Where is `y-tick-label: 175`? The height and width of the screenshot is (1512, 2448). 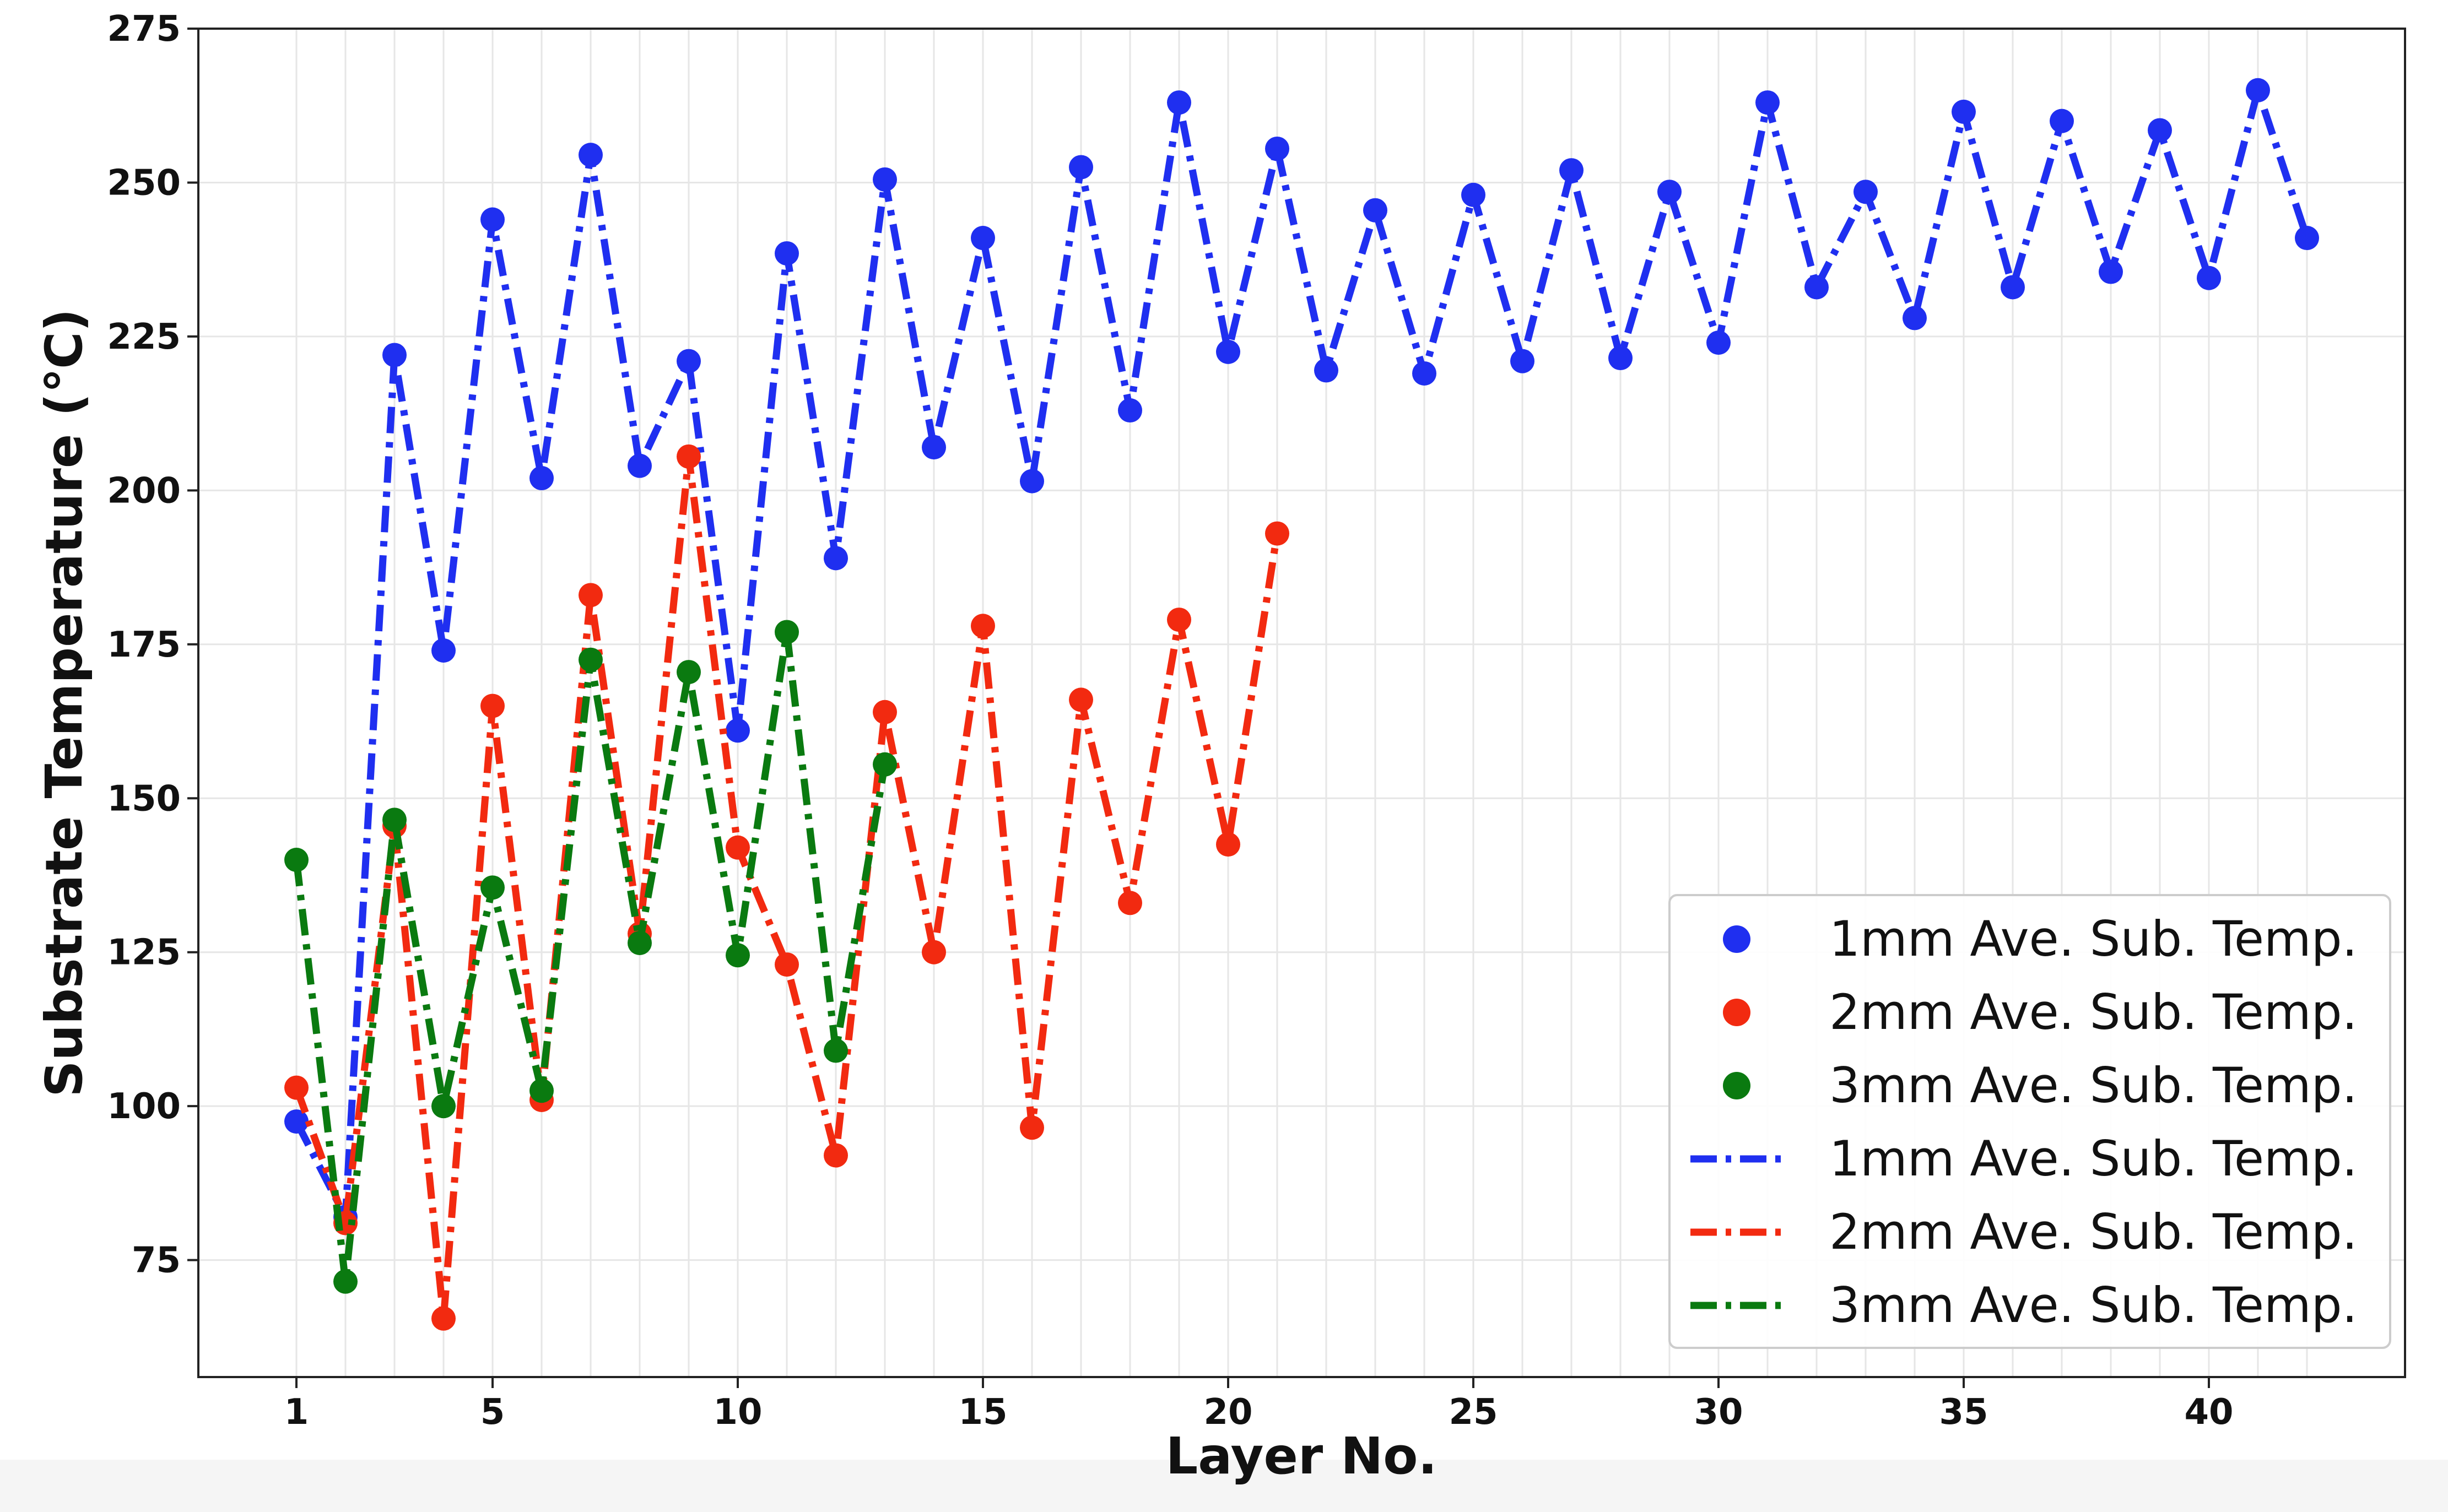 y-tick-label: 175 is located at coordinates (144, 645).